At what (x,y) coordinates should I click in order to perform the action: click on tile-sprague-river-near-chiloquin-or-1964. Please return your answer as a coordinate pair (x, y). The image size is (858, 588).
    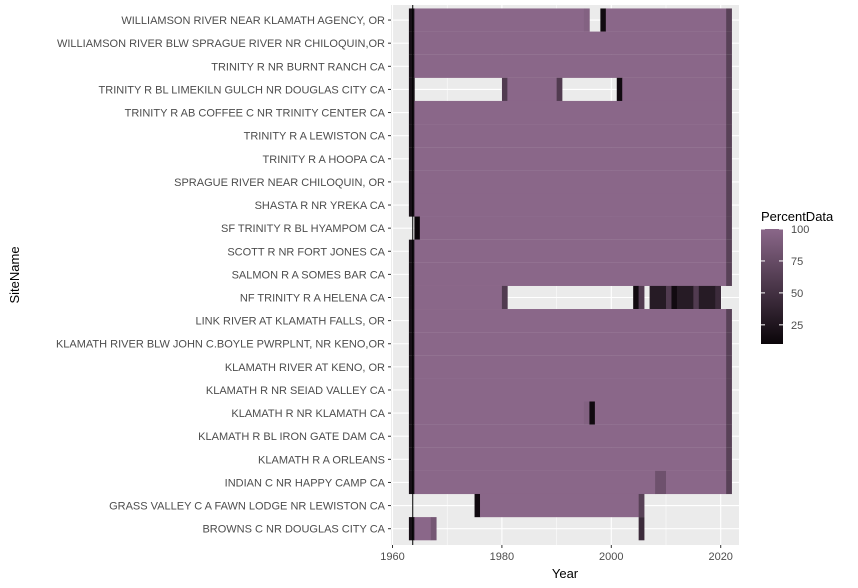
    Looking at the image, I should click on (570, 182).